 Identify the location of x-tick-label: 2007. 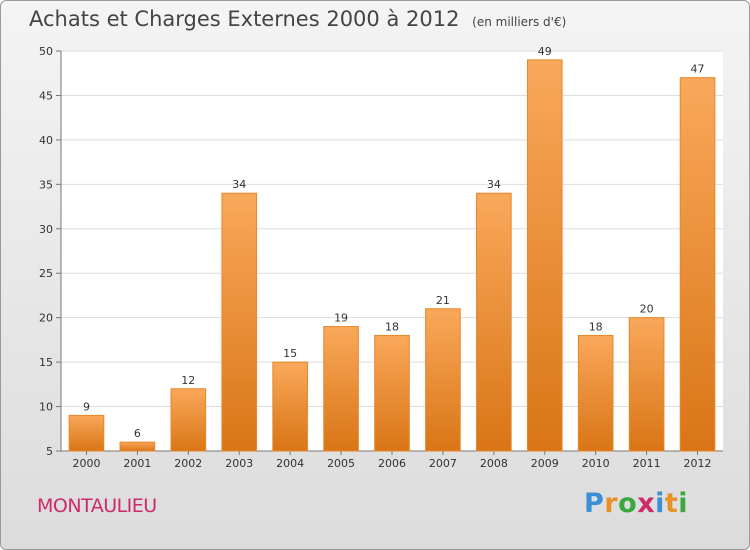
(443, 463).